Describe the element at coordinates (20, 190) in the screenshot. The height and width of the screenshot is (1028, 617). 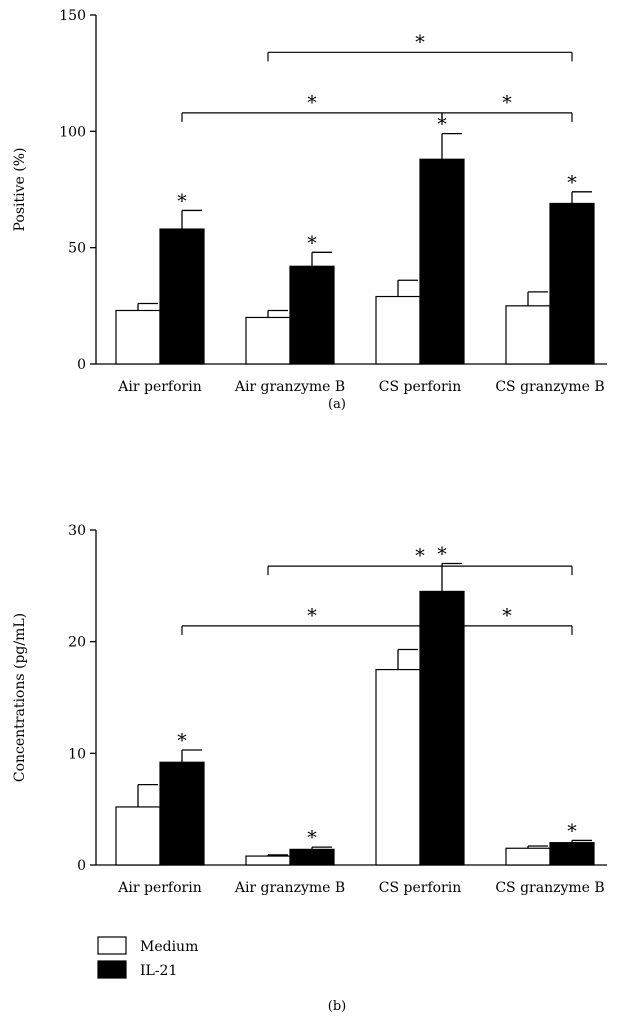
I see `y-axis-label: Positive (%)` at that location.